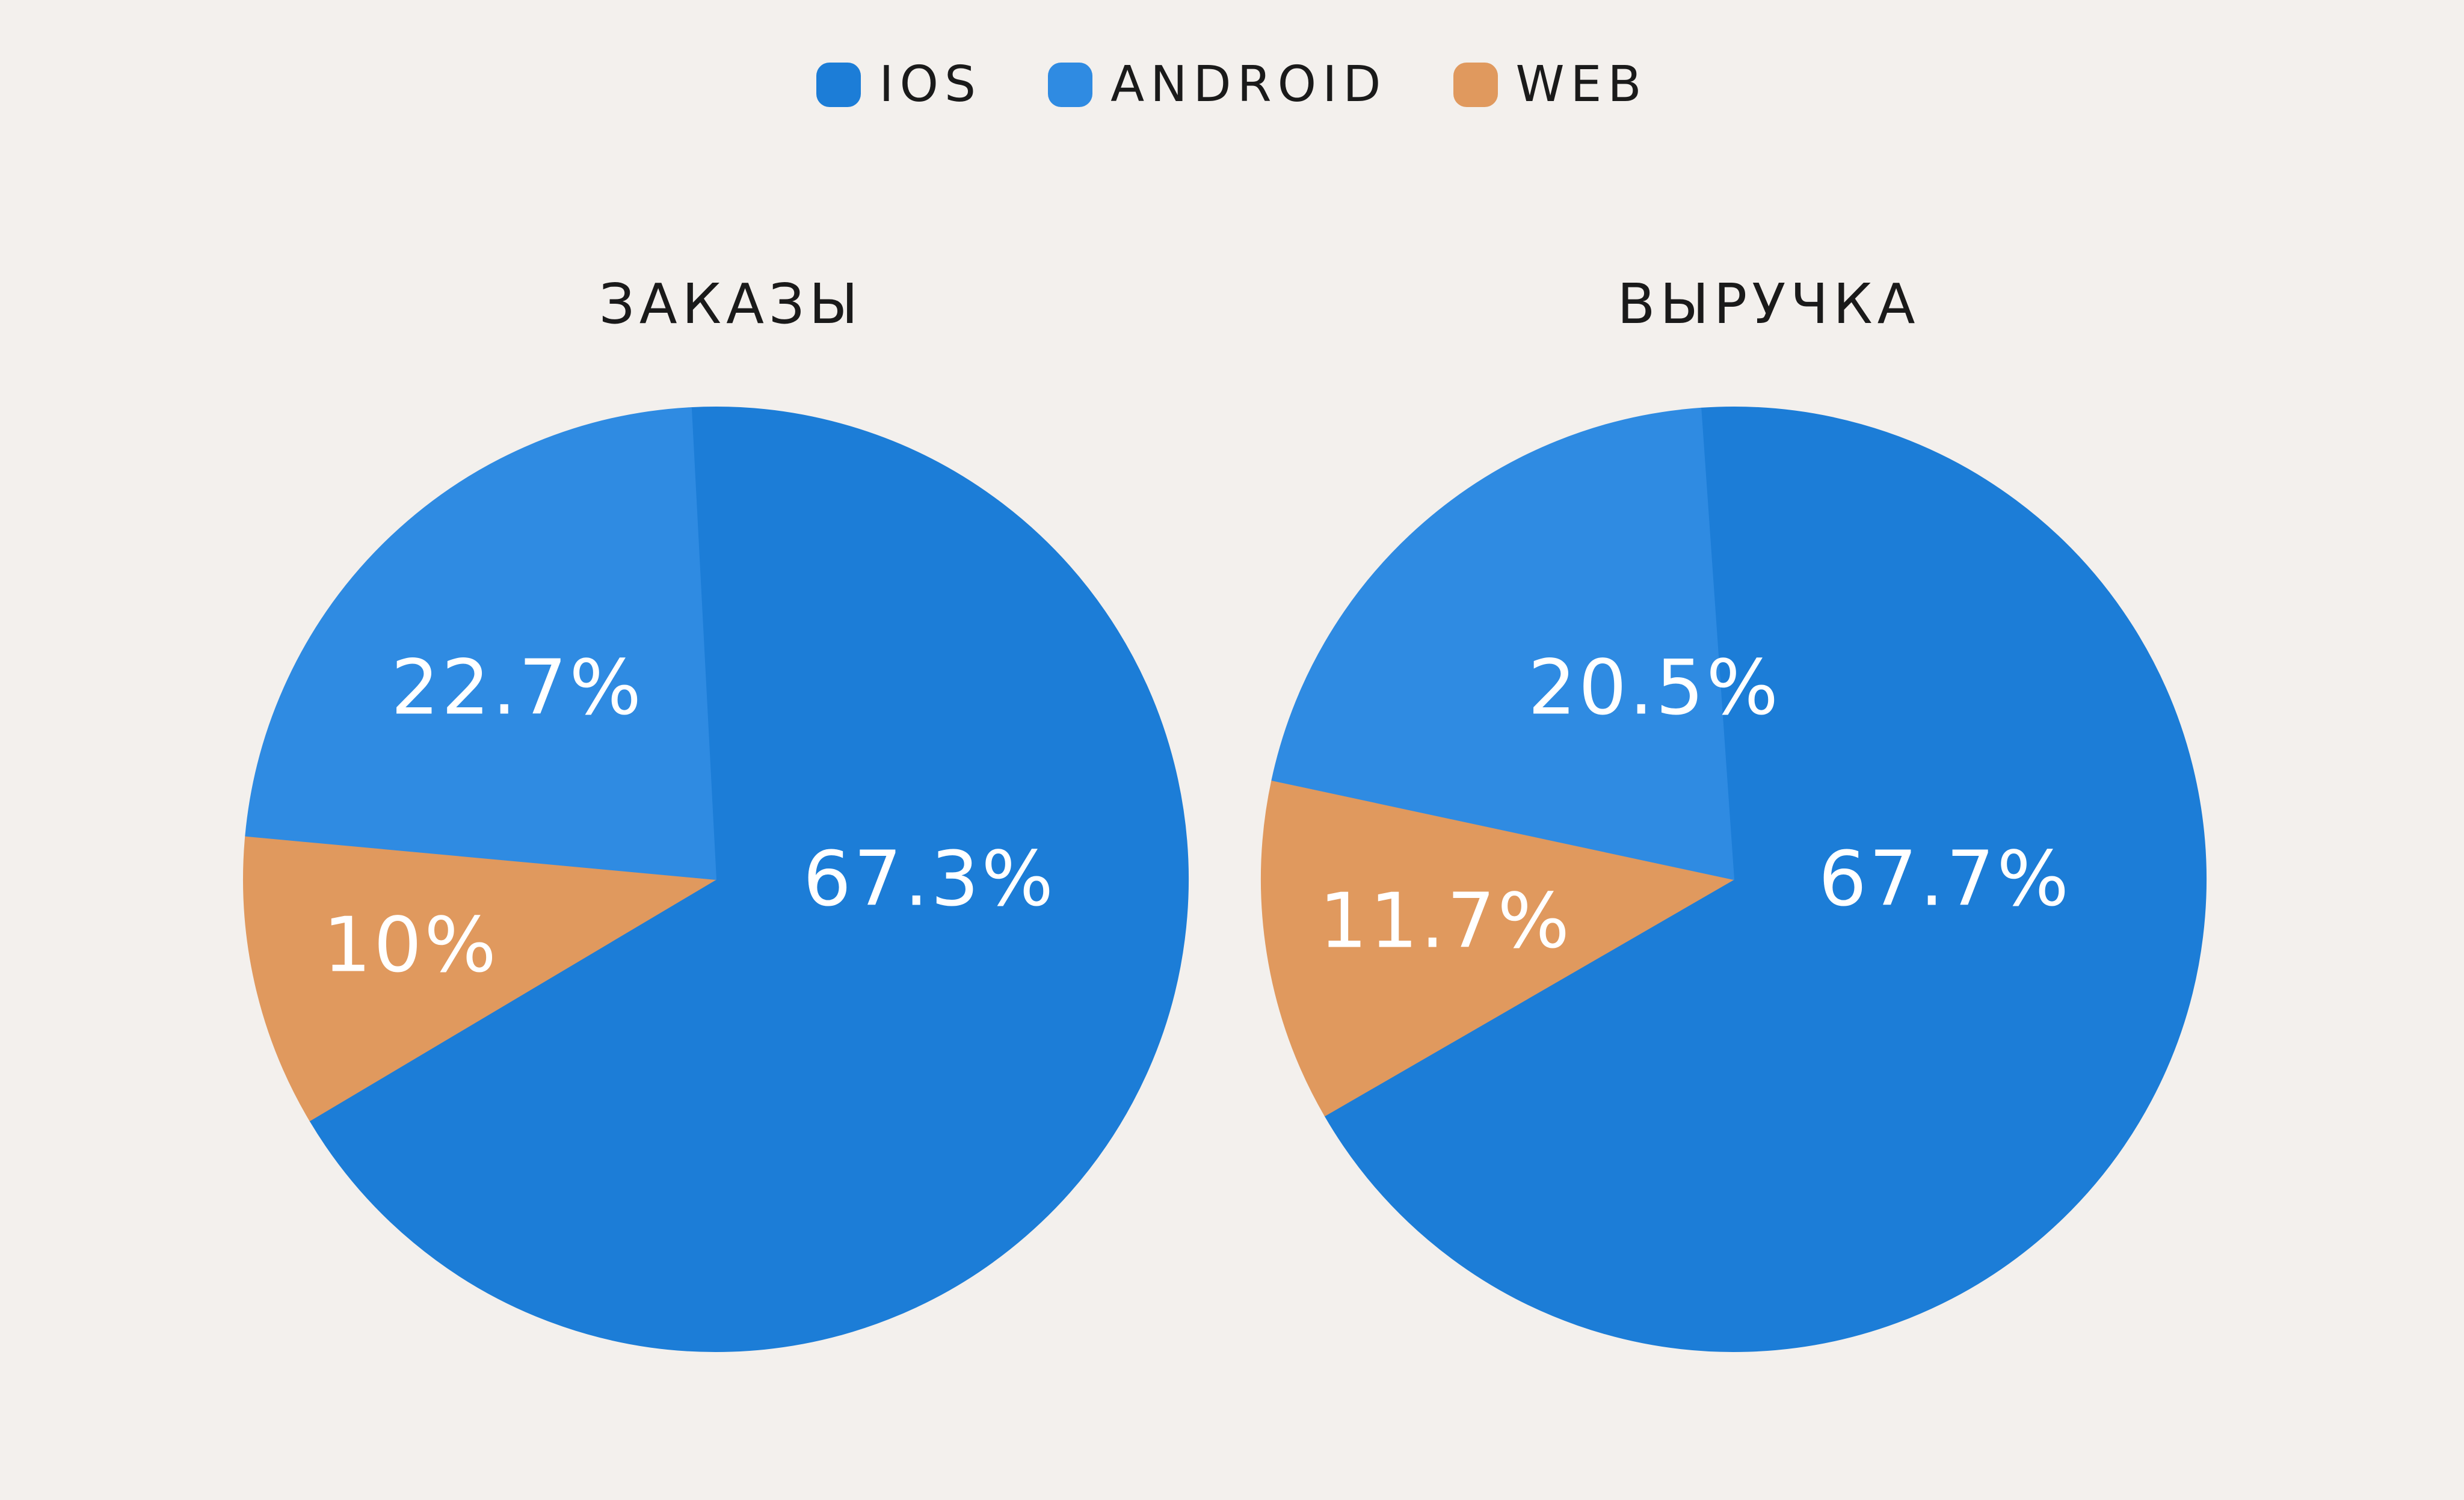  What do you see at coordinates (838, 85) in the screenshot?
I see `legend-swatch-ios` at bounding box center [838, 85].